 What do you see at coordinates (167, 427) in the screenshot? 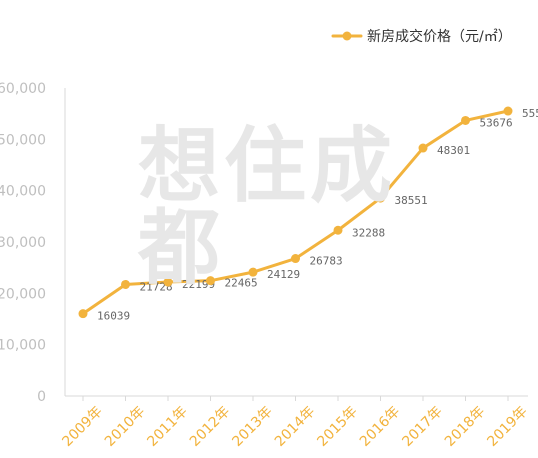
I see `x-tick-label: 2011年` at bounding box center [167, 427].